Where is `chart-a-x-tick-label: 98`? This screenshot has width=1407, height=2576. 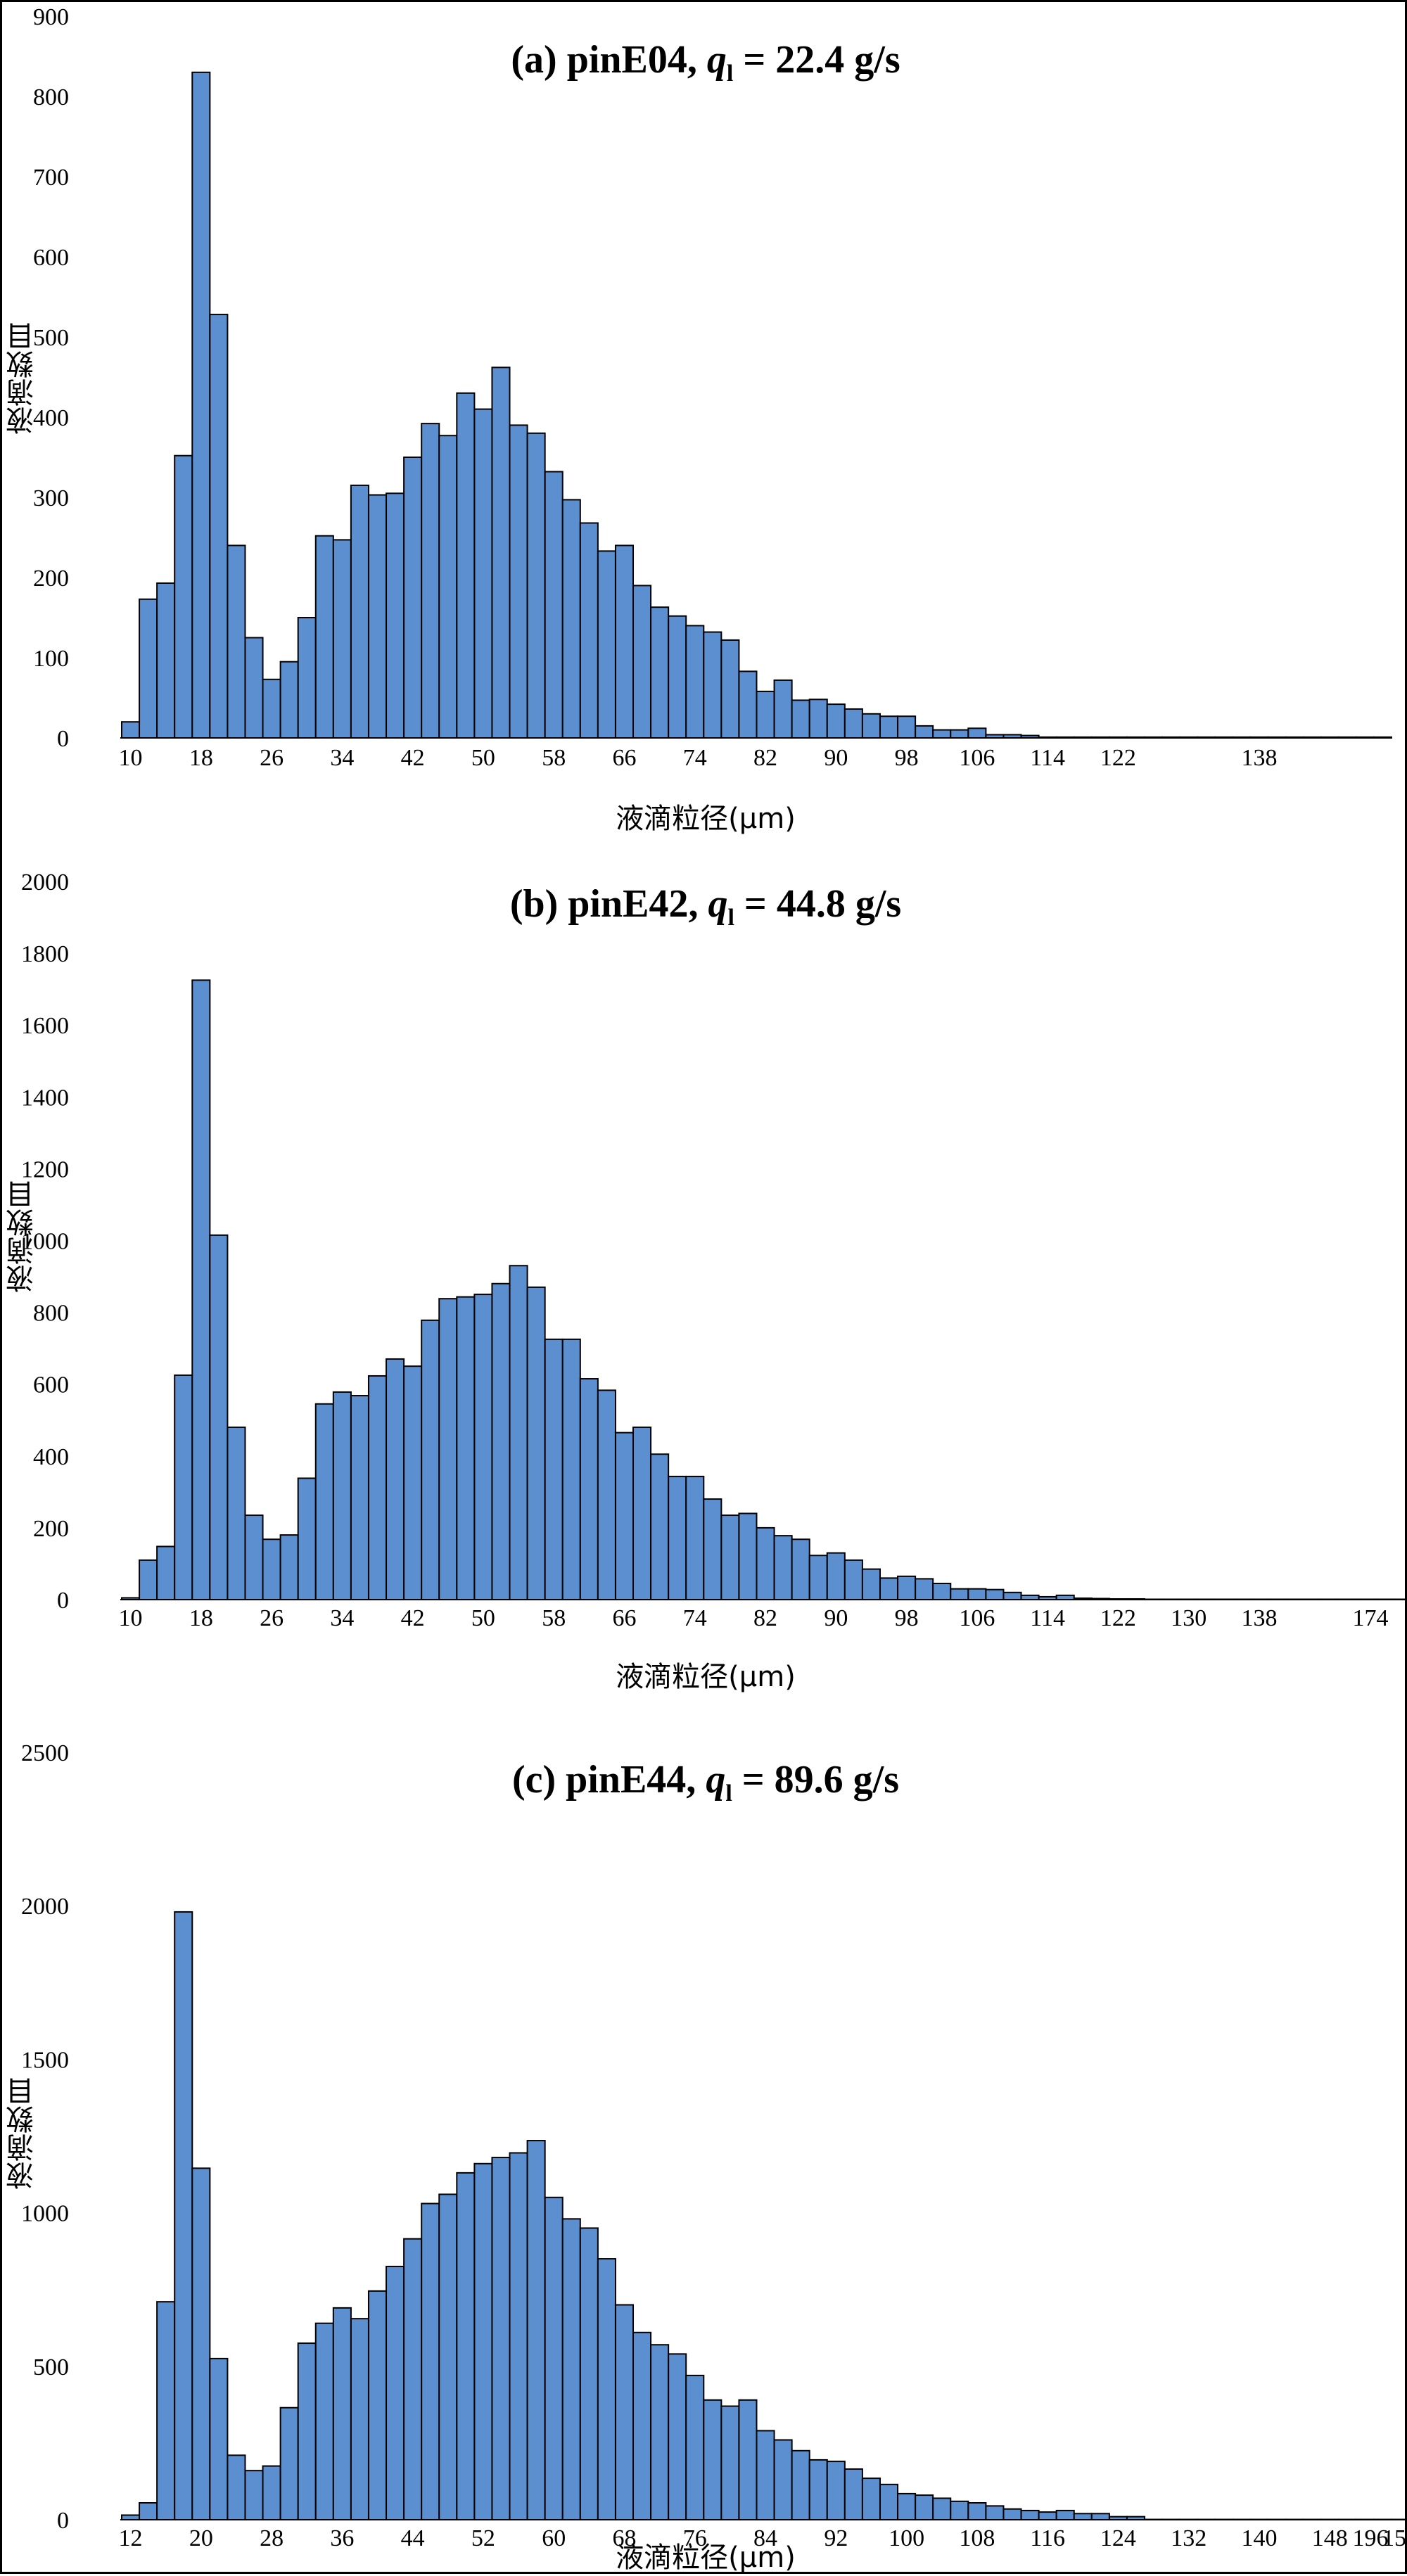
chart-a-x-tick-label: 98 is located at coordinates (907, 758).